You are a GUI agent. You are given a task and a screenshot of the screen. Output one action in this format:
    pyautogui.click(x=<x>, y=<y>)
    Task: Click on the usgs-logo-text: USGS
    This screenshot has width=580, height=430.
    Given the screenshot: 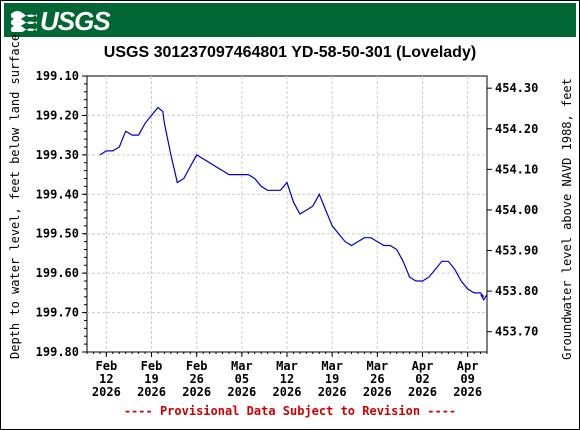 What is the action you would take?
    pyautogui.click(x=75, y=21)
    